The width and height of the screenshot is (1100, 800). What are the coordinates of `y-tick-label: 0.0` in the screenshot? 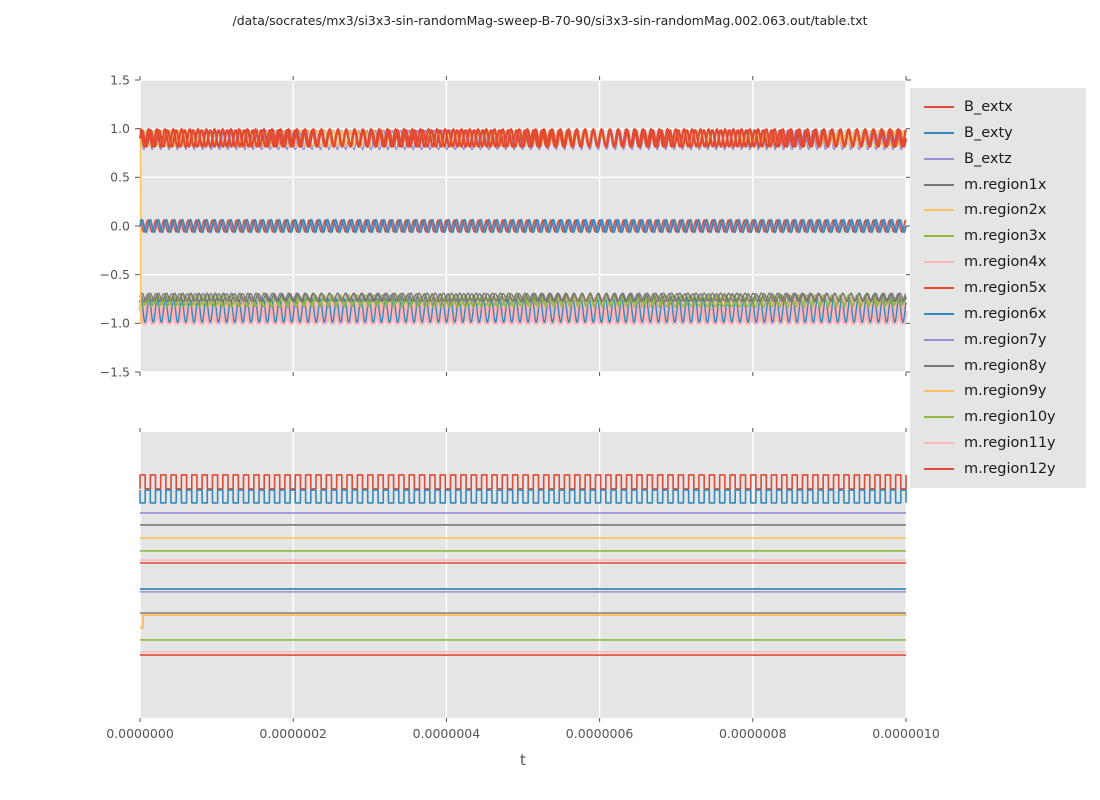 It's located at (120, 225).